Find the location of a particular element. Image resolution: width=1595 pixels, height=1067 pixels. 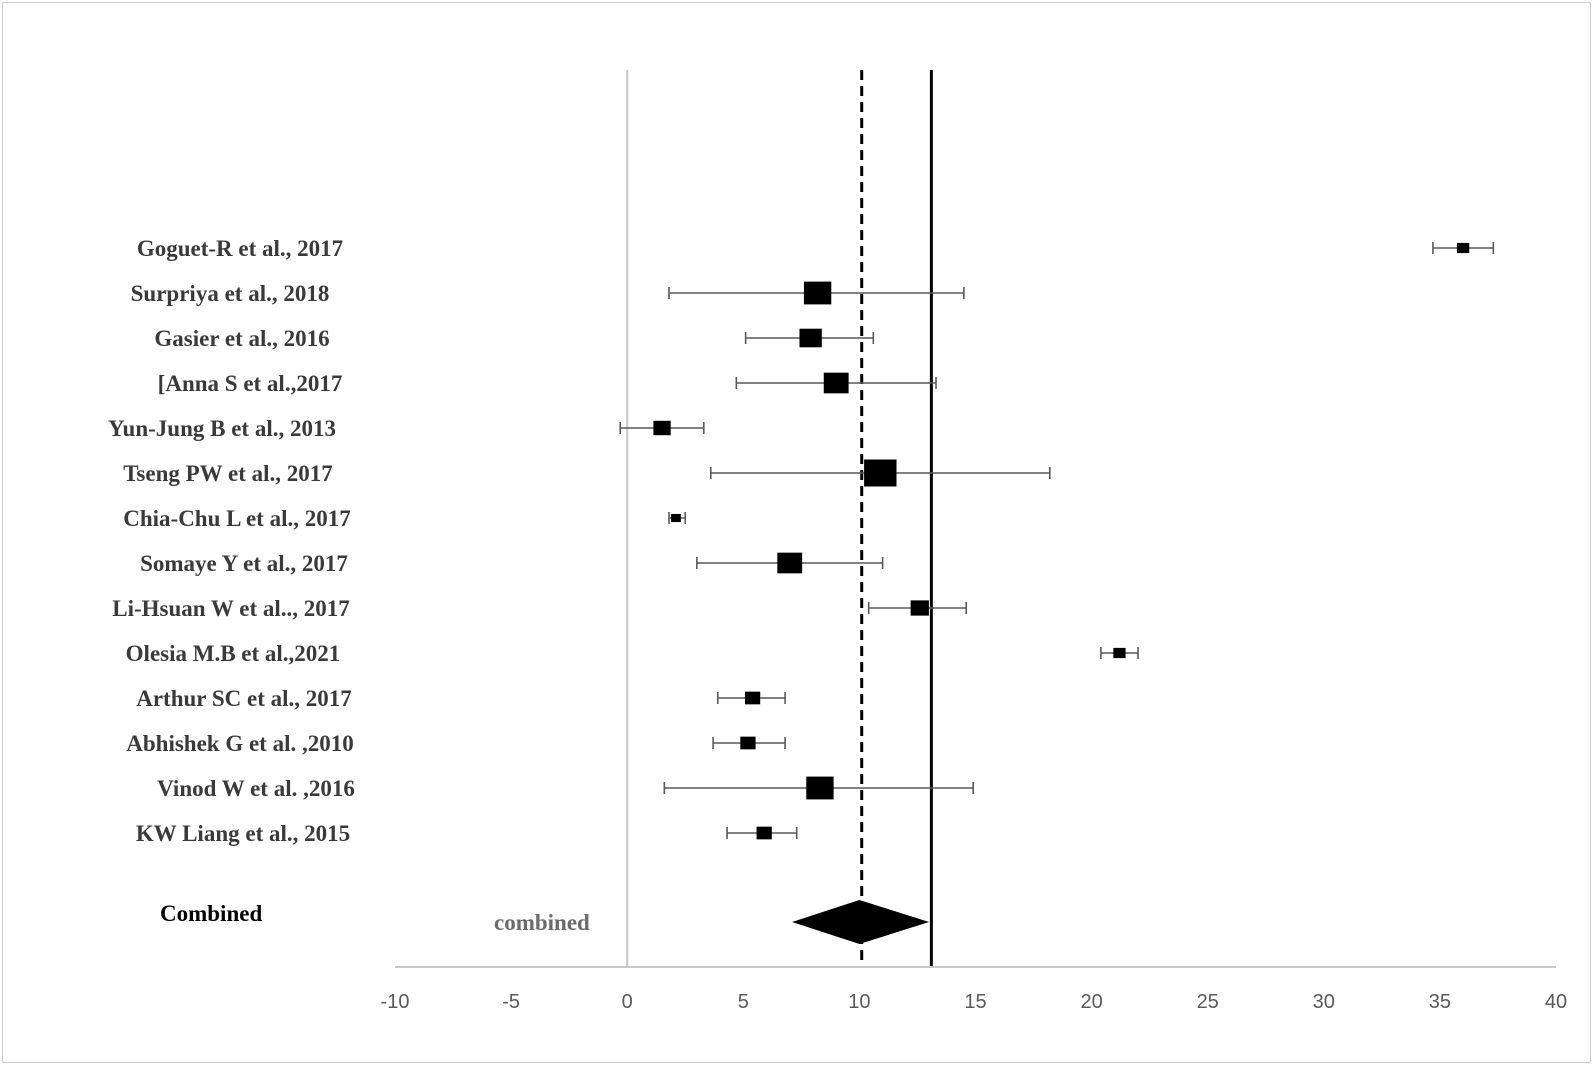

study-label: Olesia M.B et al.,2021 is located at coordinates (233, 653).